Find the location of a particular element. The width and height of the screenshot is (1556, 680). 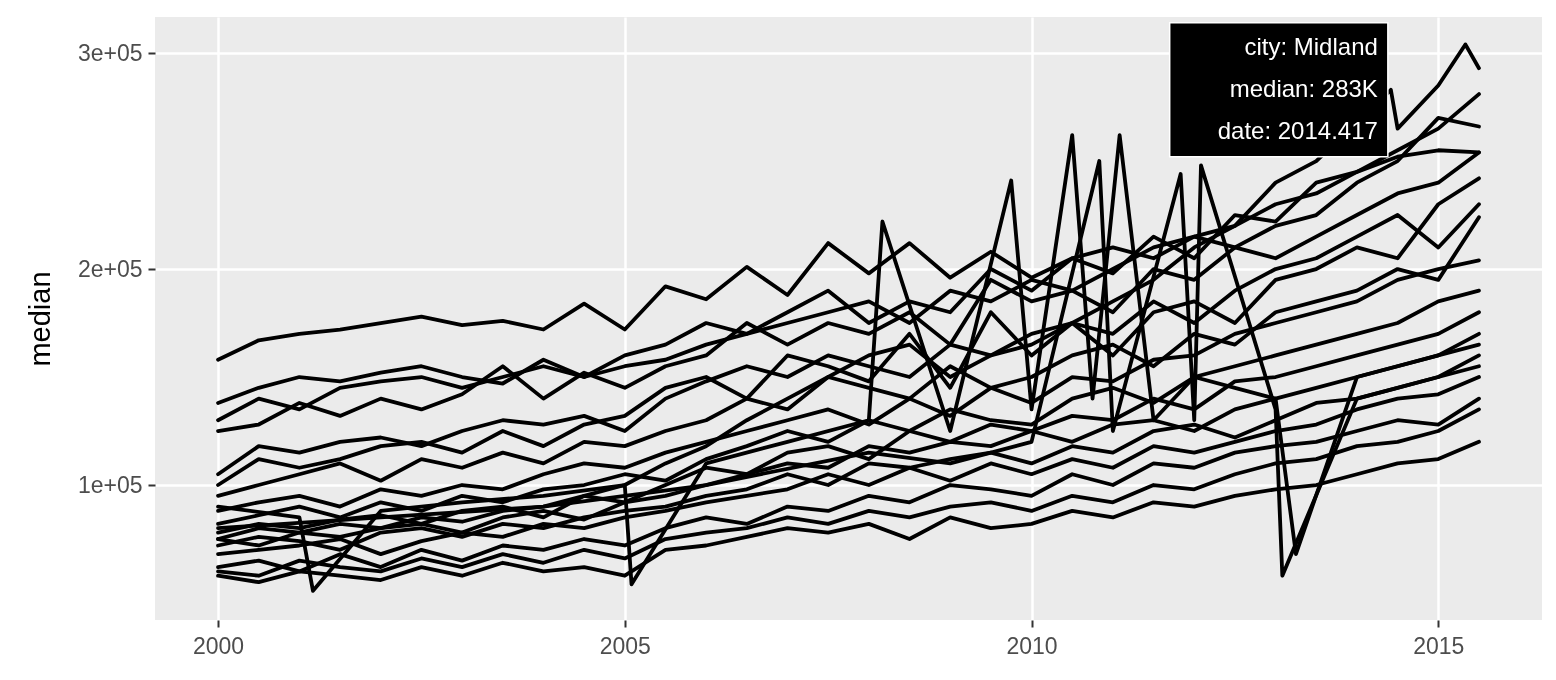

x-tick-label: 2015 is located at coordinates (1439, 645).